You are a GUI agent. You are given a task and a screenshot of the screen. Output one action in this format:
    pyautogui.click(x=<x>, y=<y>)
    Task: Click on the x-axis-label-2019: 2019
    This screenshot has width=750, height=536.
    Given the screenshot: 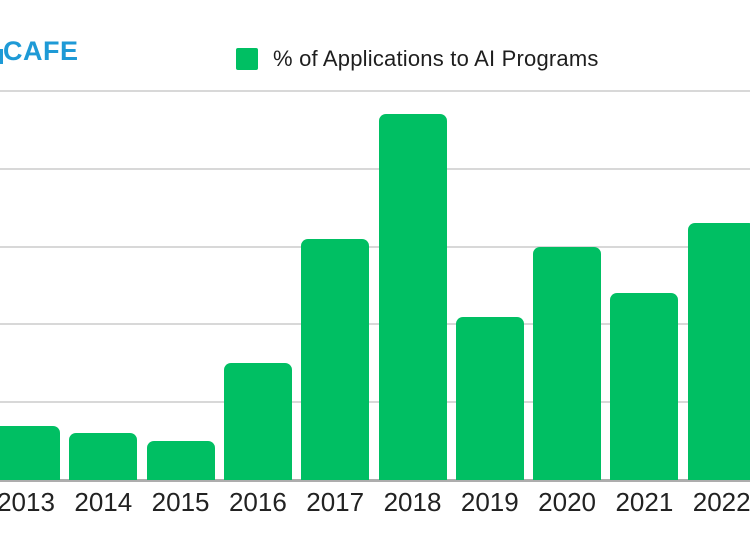 What is the action you would take?
    pyautogui.click(x=489, y=502)
    